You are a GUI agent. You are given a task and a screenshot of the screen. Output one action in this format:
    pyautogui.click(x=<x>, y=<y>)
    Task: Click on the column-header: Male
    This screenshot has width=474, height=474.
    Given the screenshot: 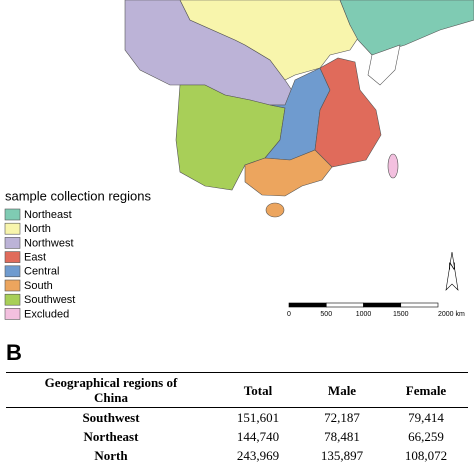 What is the action you would take?
    pyautogui.click(x=342, y=390)
    